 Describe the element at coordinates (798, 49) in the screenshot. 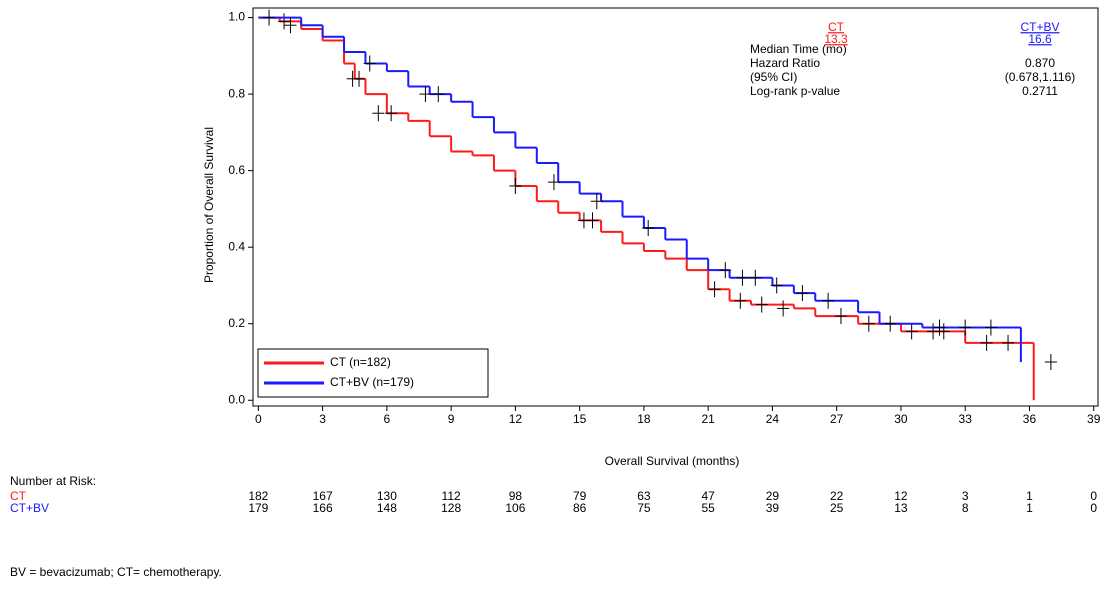

I see `stats-label: Median Time (mo)` at that location.